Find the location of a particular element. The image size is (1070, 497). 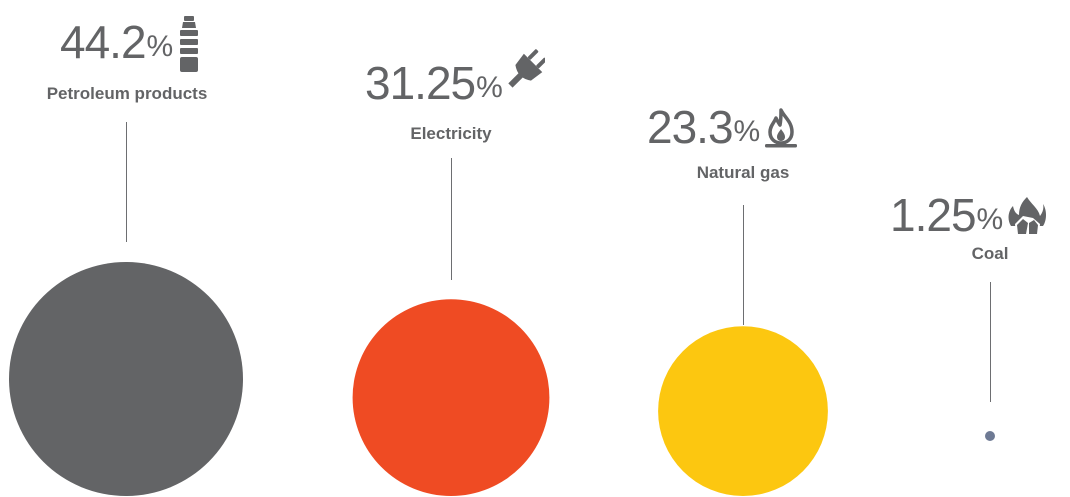

value-label-coal: 1.25% is located at coordinates (968, 215).